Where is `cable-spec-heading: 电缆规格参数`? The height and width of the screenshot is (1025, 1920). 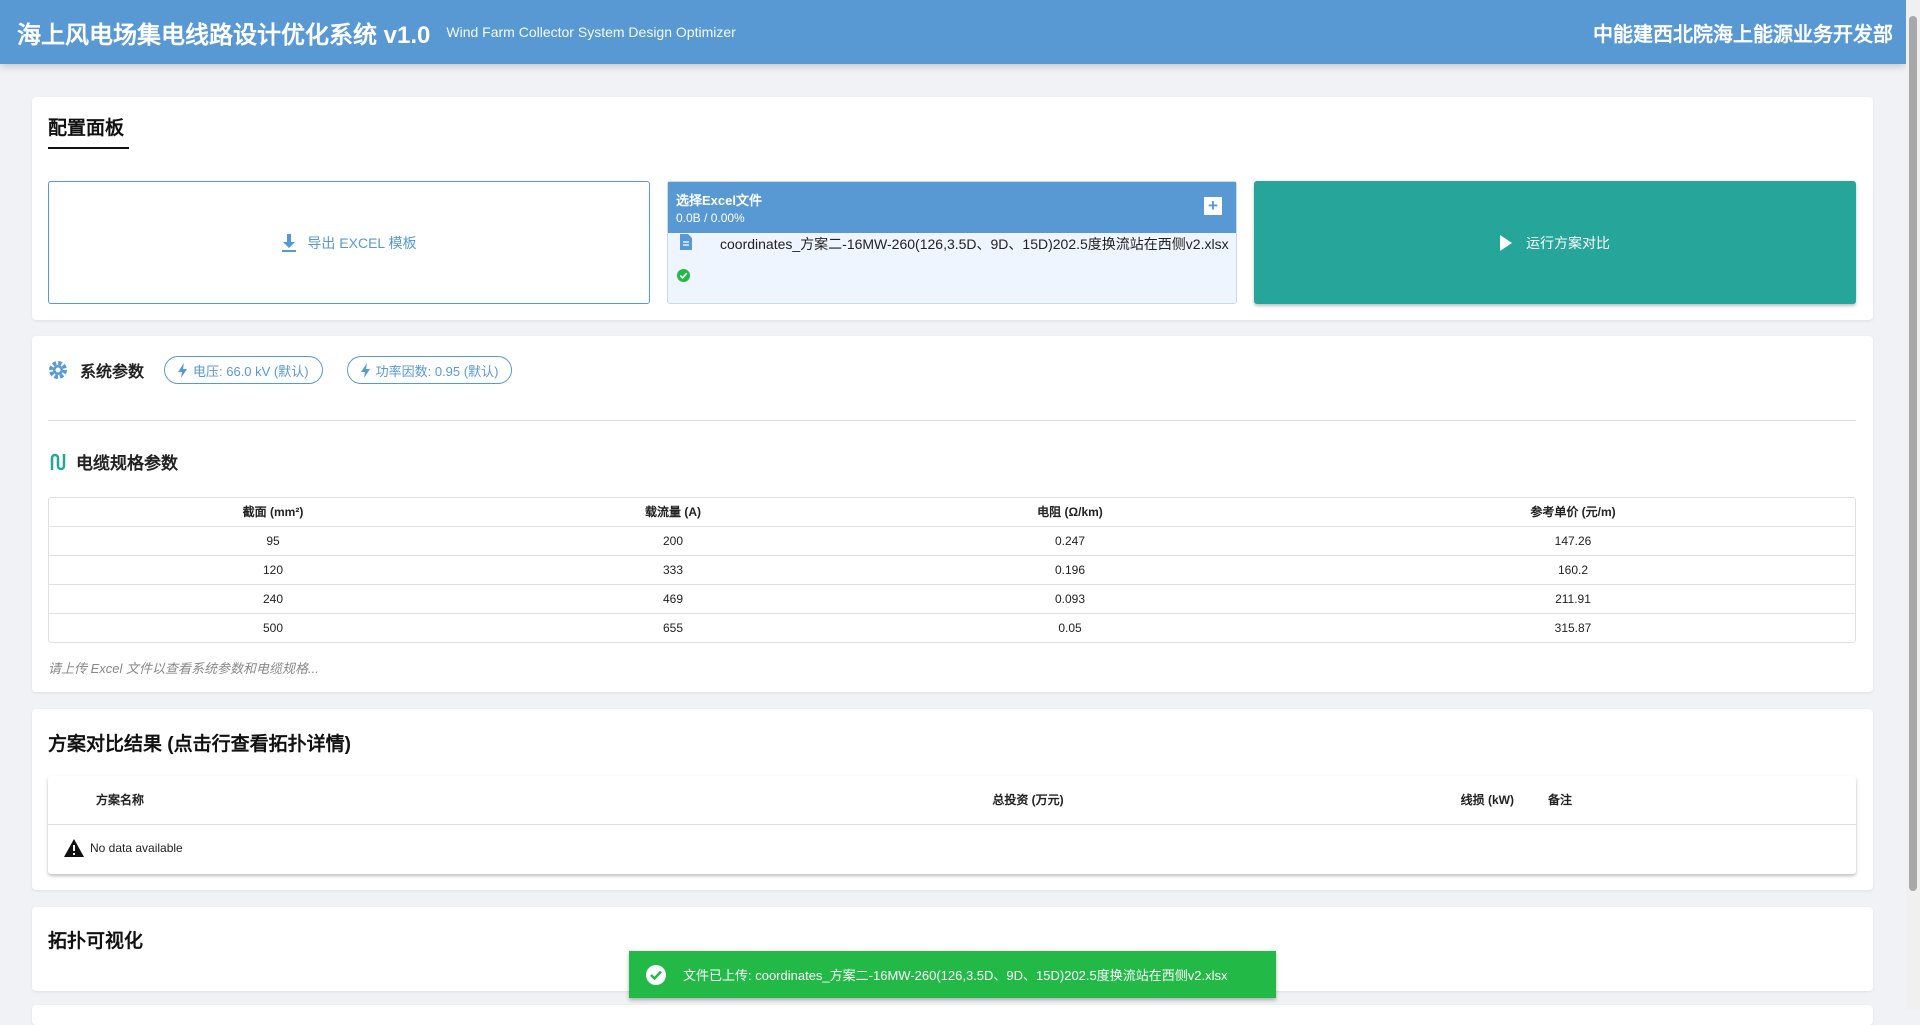
cable-spec-heading: 电缆规格参数 is located at coordinates (113, 461).